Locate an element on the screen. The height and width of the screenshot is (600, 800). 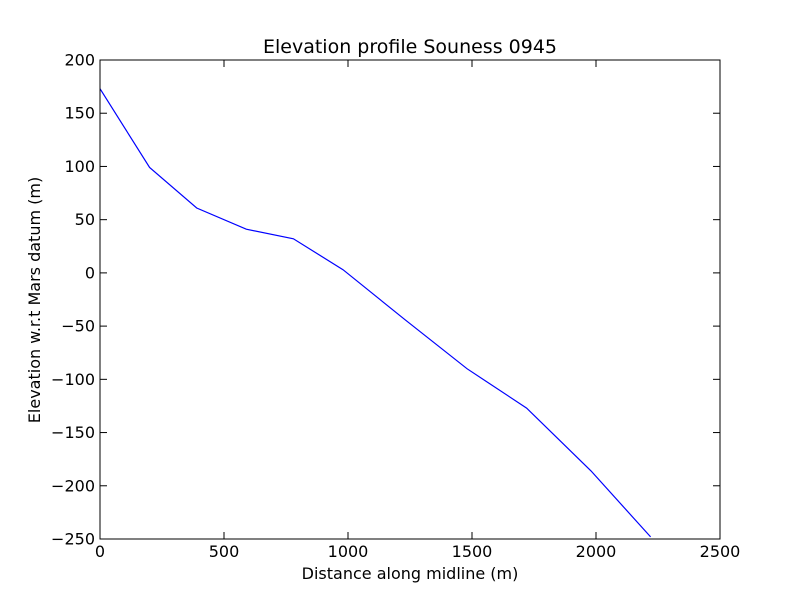
x-tick-label: 1000 is located at coordinates (348, 551).